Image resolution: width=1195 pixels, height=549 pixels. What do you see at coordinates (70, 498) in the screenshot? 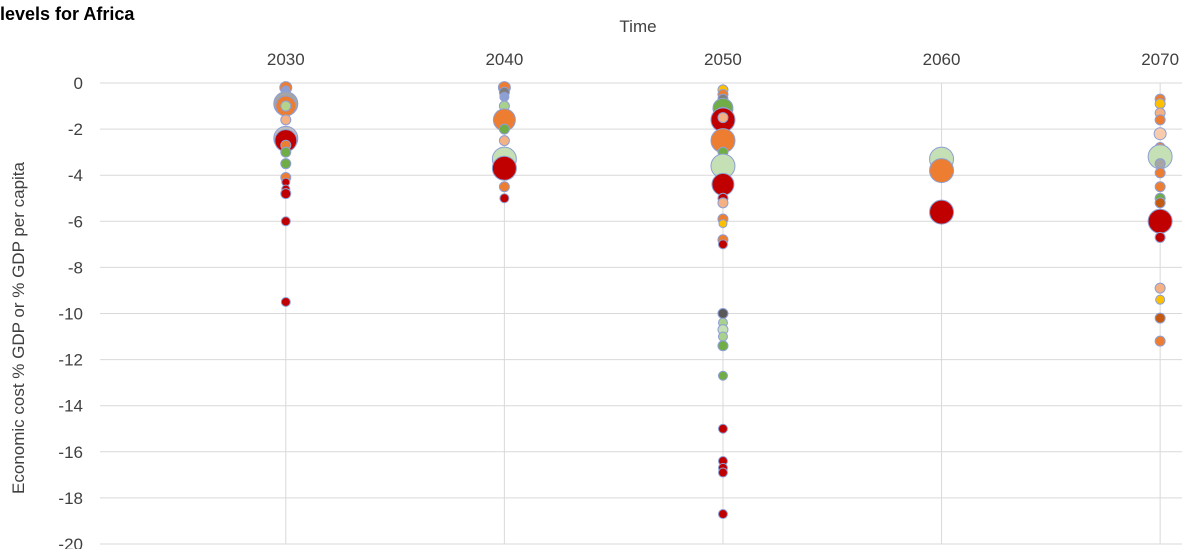
I see `y-tick-label: -18` at bounding box center [70, 498].